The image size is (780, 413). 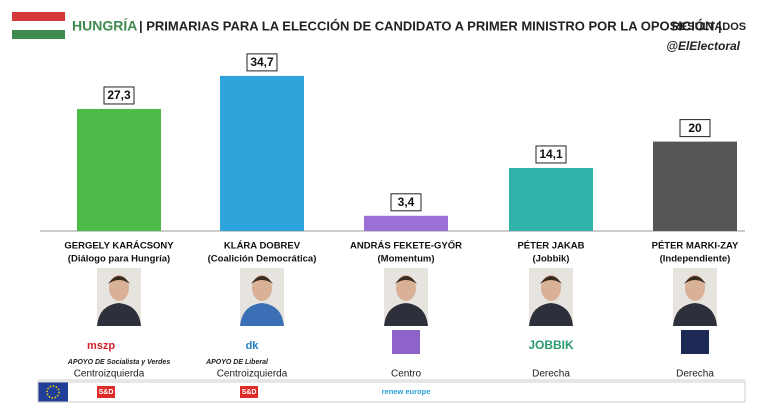 What do you see at coordinates (119, 362) in the screenshot?
I see `support-note: APOYO DE Socialista y Verdes` at bounding box center [119, 362].